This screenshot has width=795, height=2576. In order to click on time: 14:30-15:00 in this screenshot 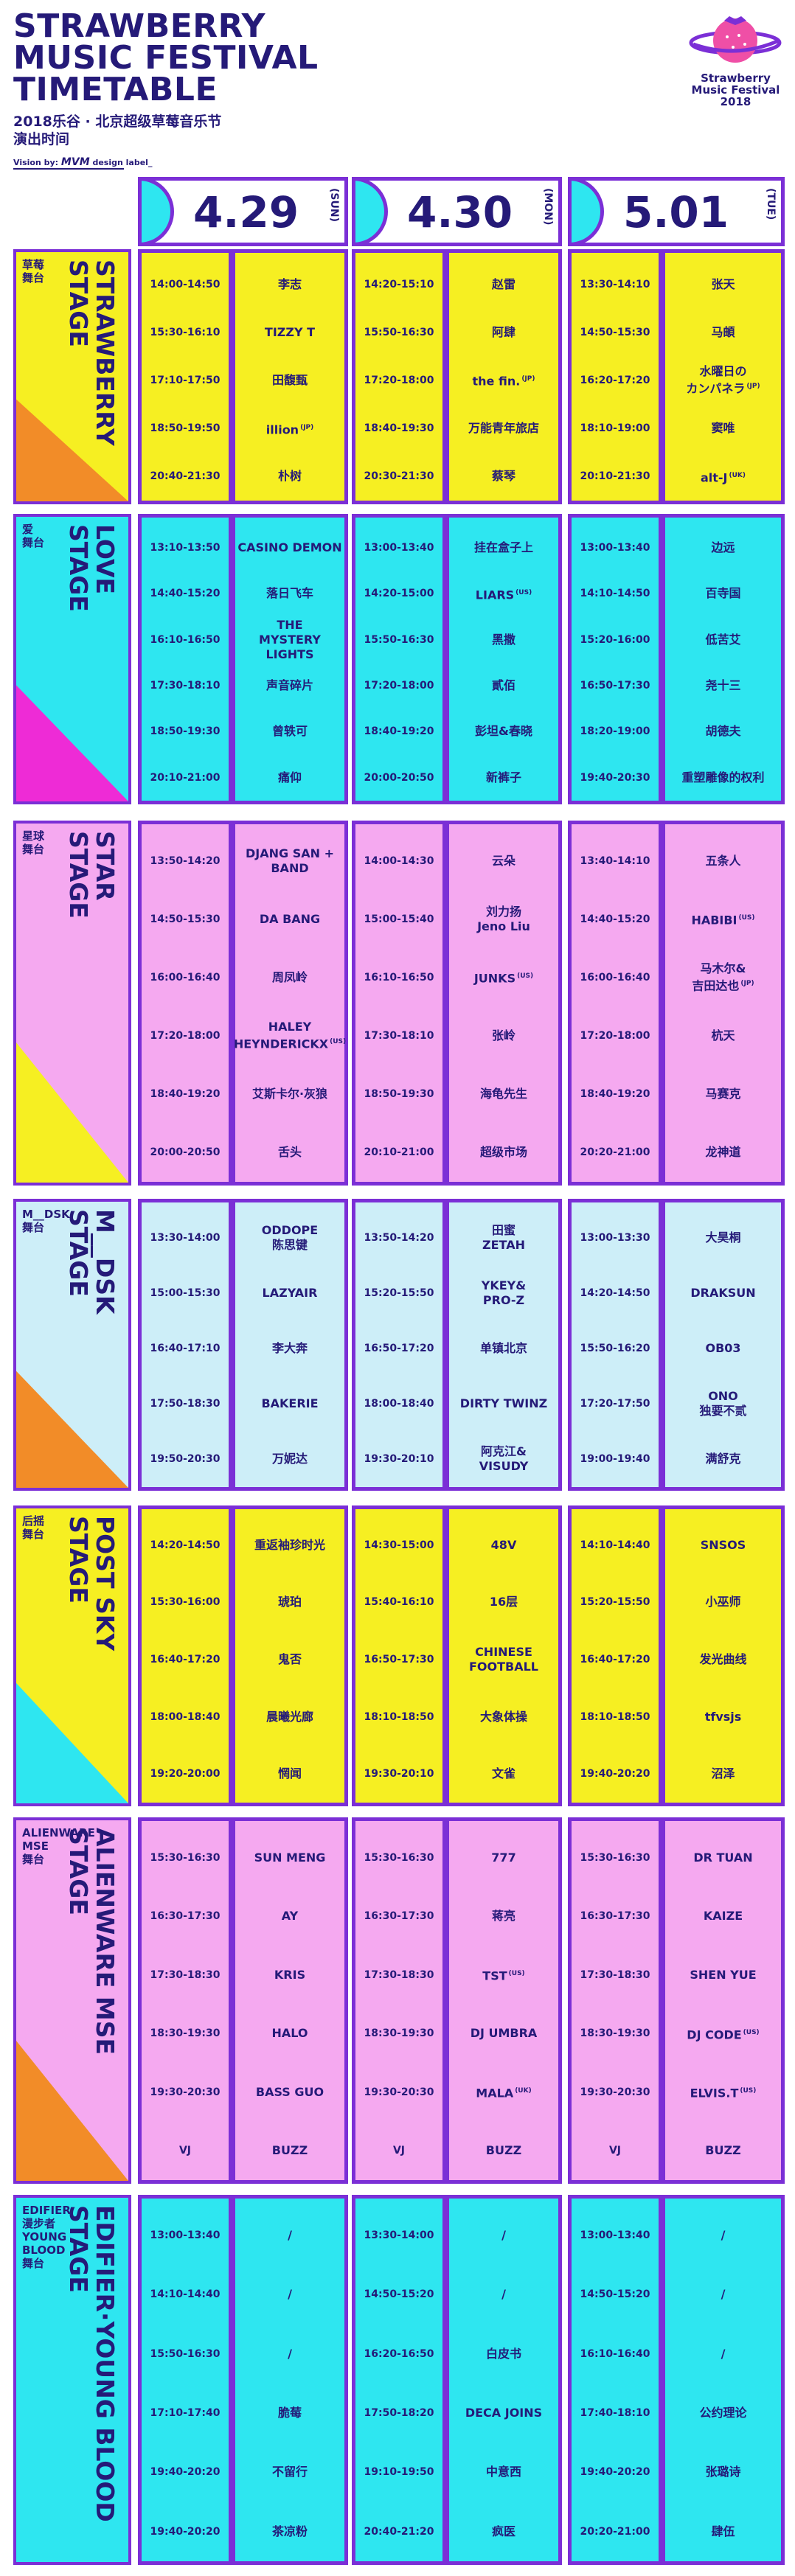, I will do `click(399, 1545)`.